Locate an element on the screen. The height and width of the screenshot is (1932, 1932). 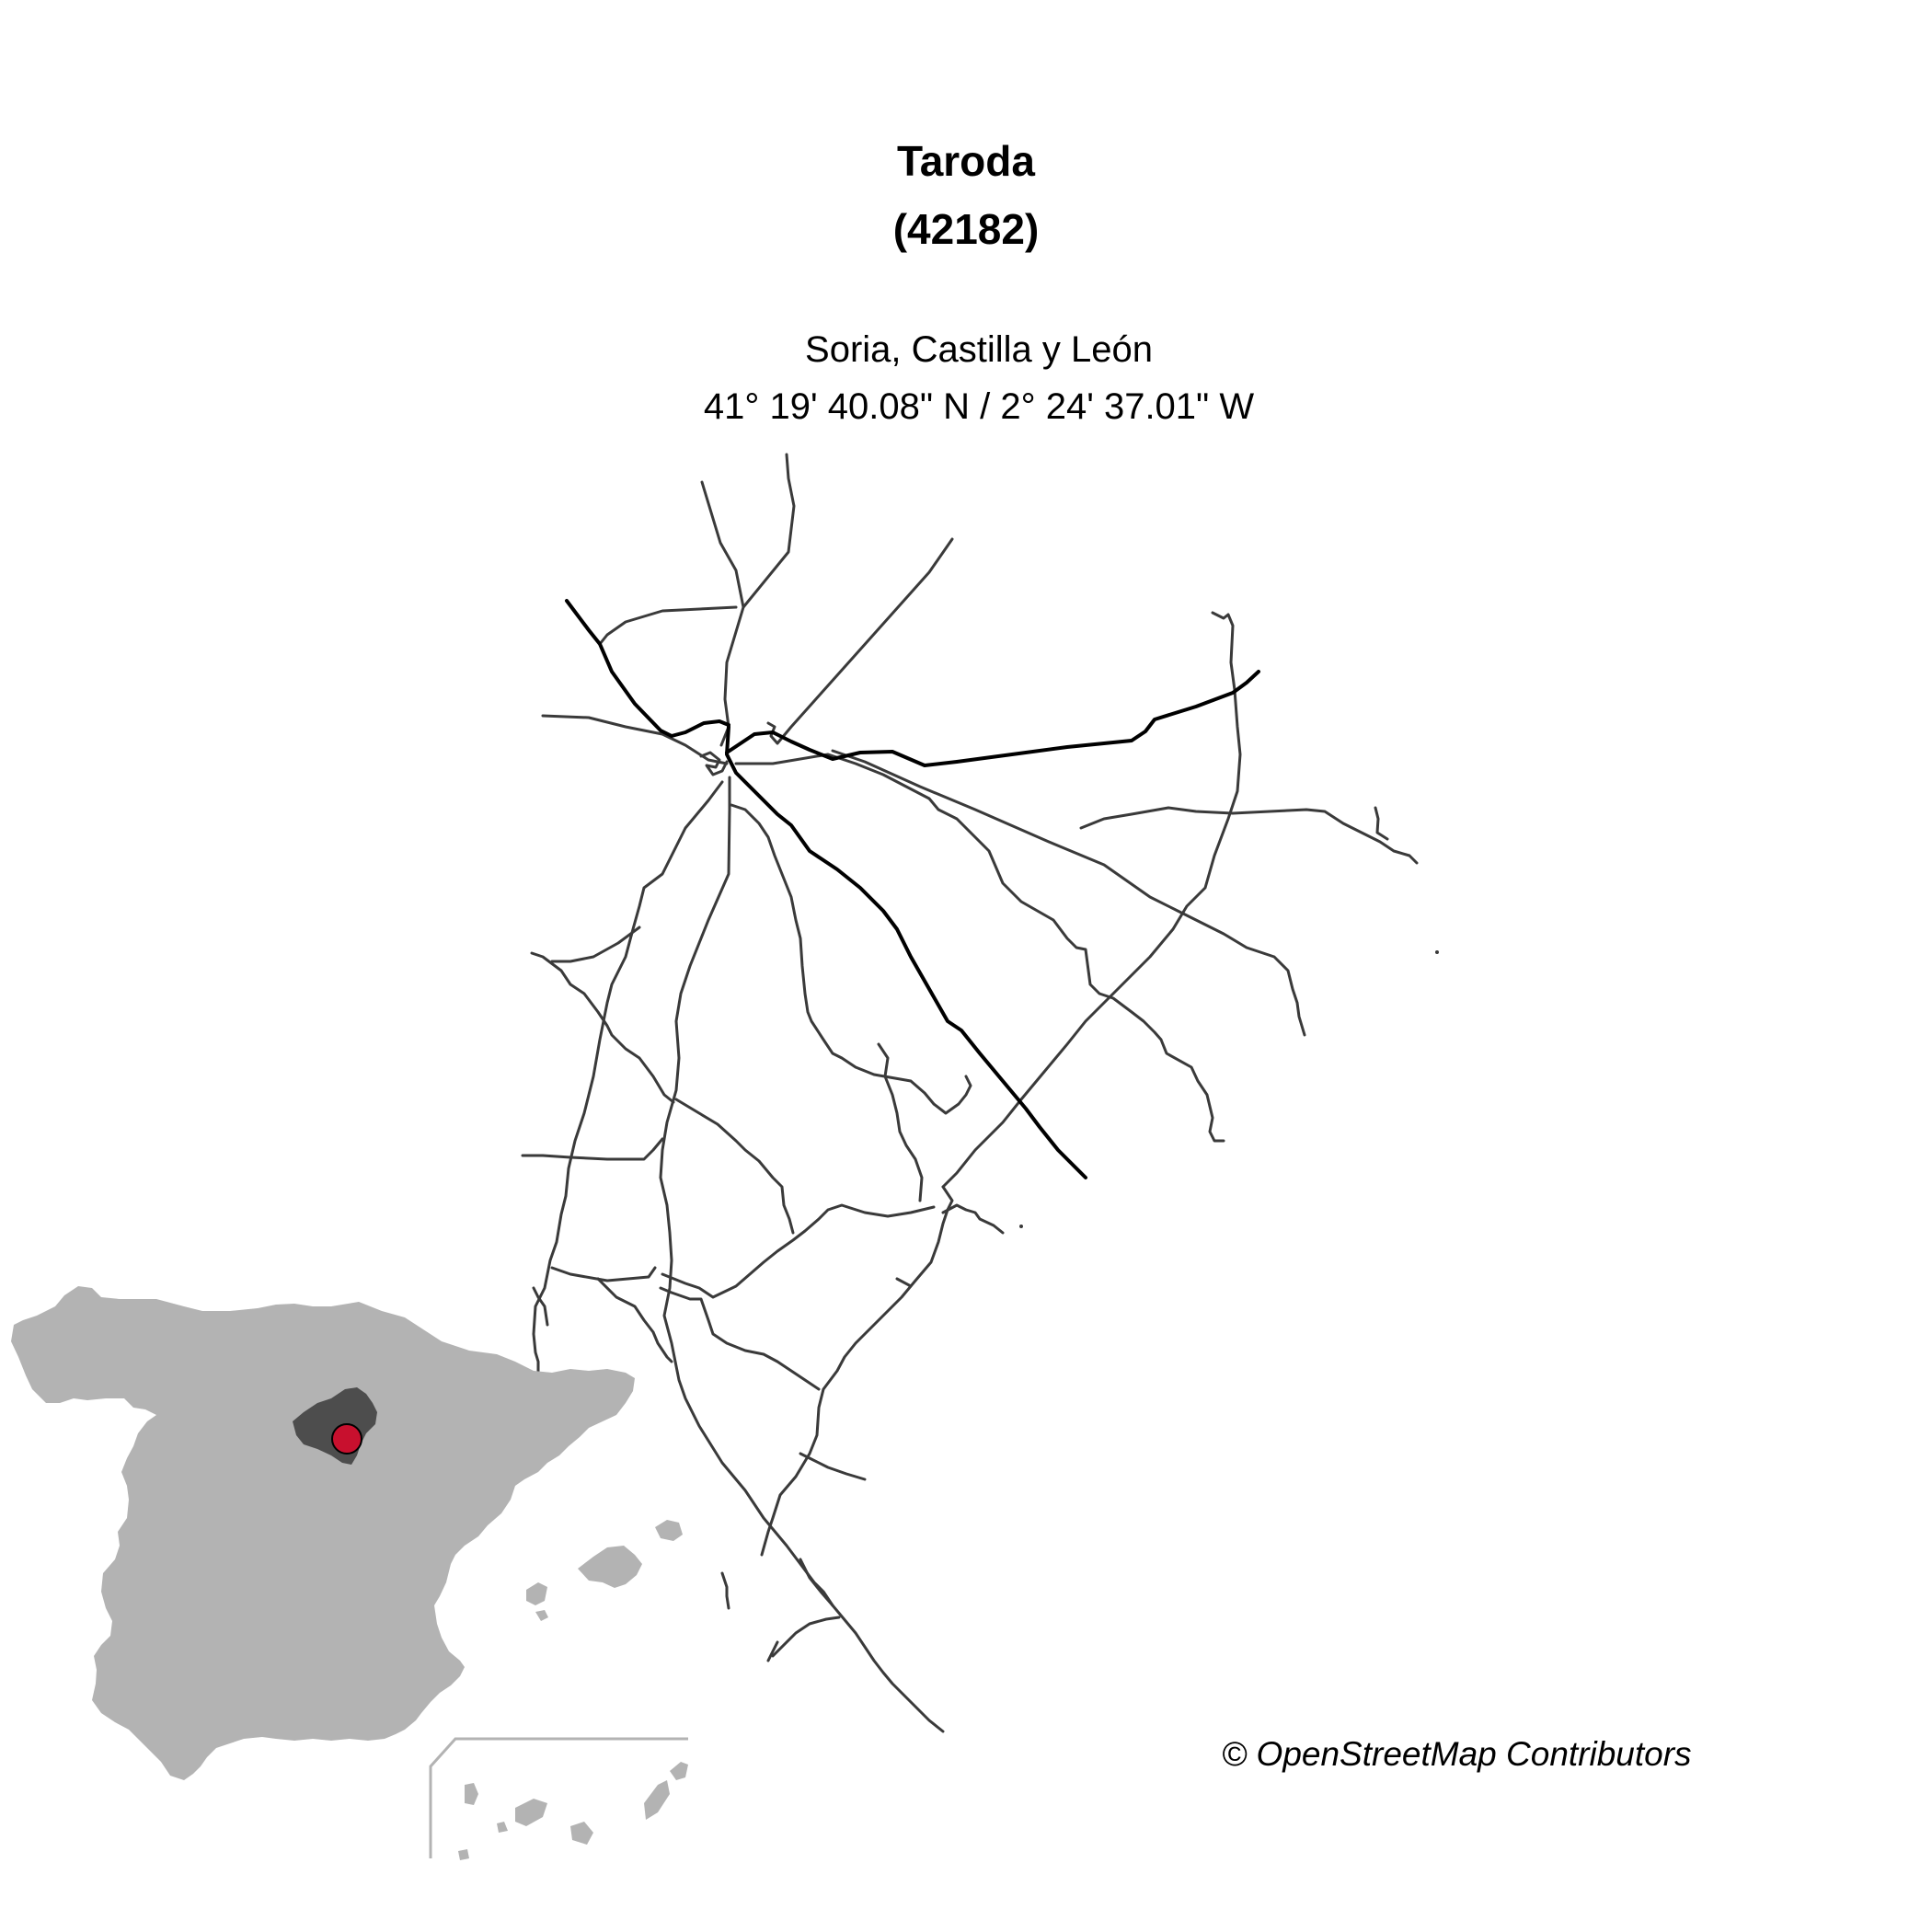
road-northeast-diagonal is located at coordinates (860, 641).